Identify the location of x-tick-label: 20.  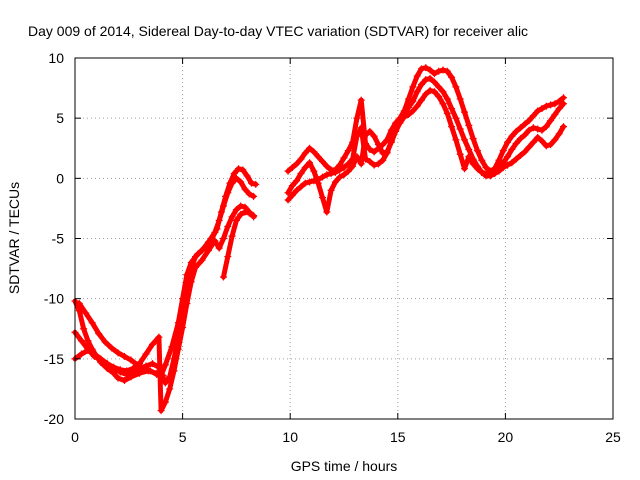
(506, 437).